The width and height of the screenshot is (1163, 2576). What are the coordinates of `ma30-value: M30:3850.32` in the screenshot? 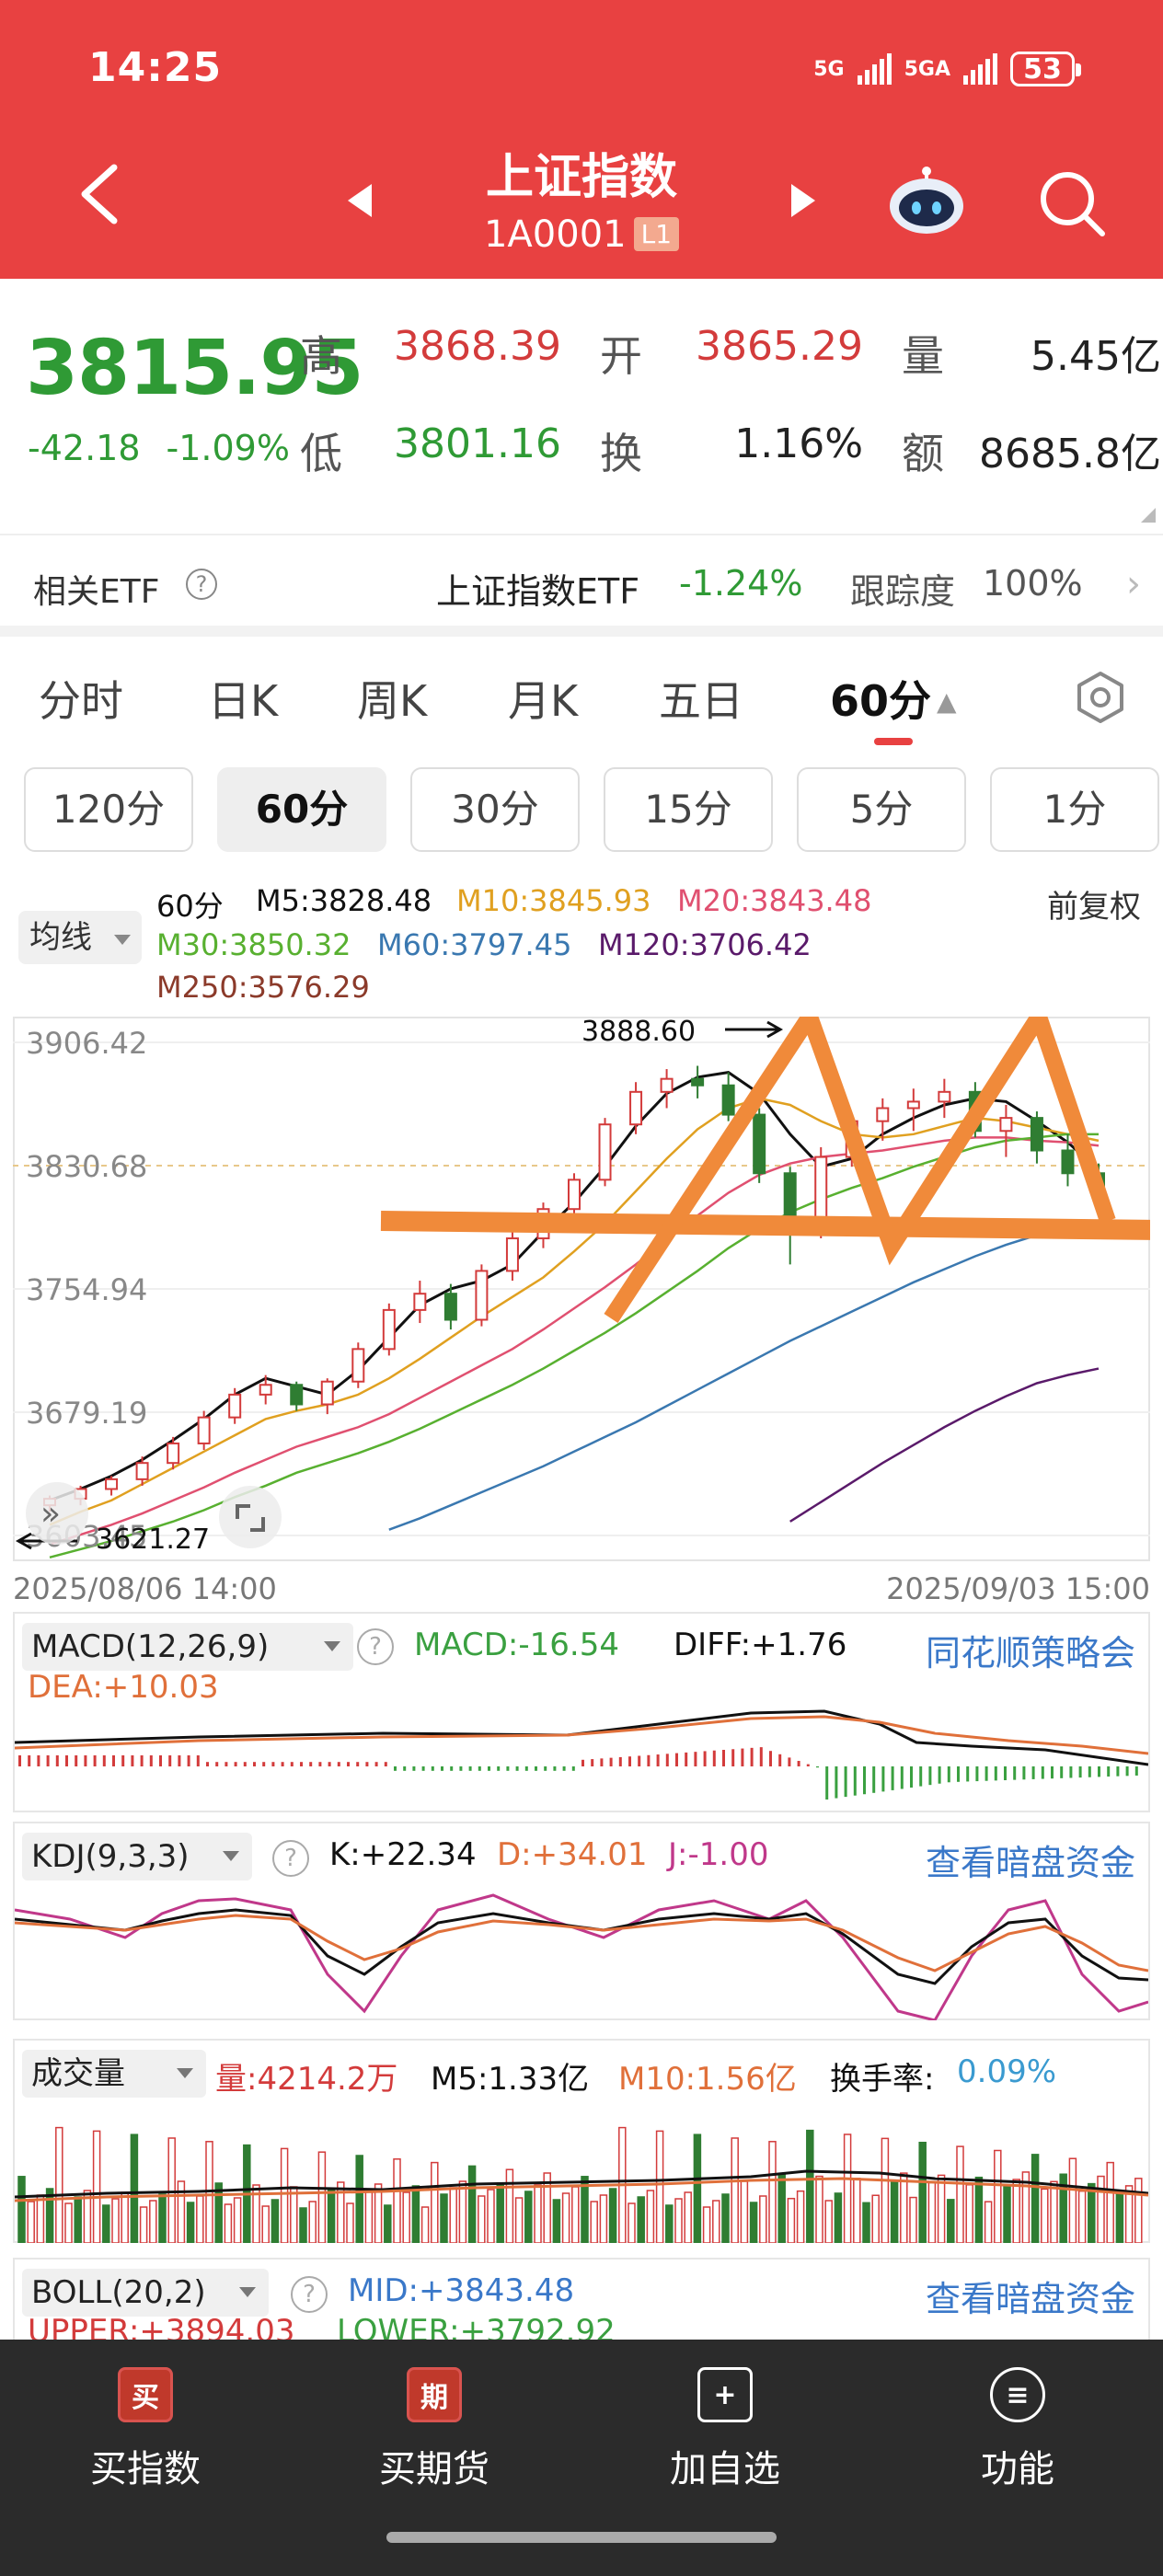 It's located at (254, 945).